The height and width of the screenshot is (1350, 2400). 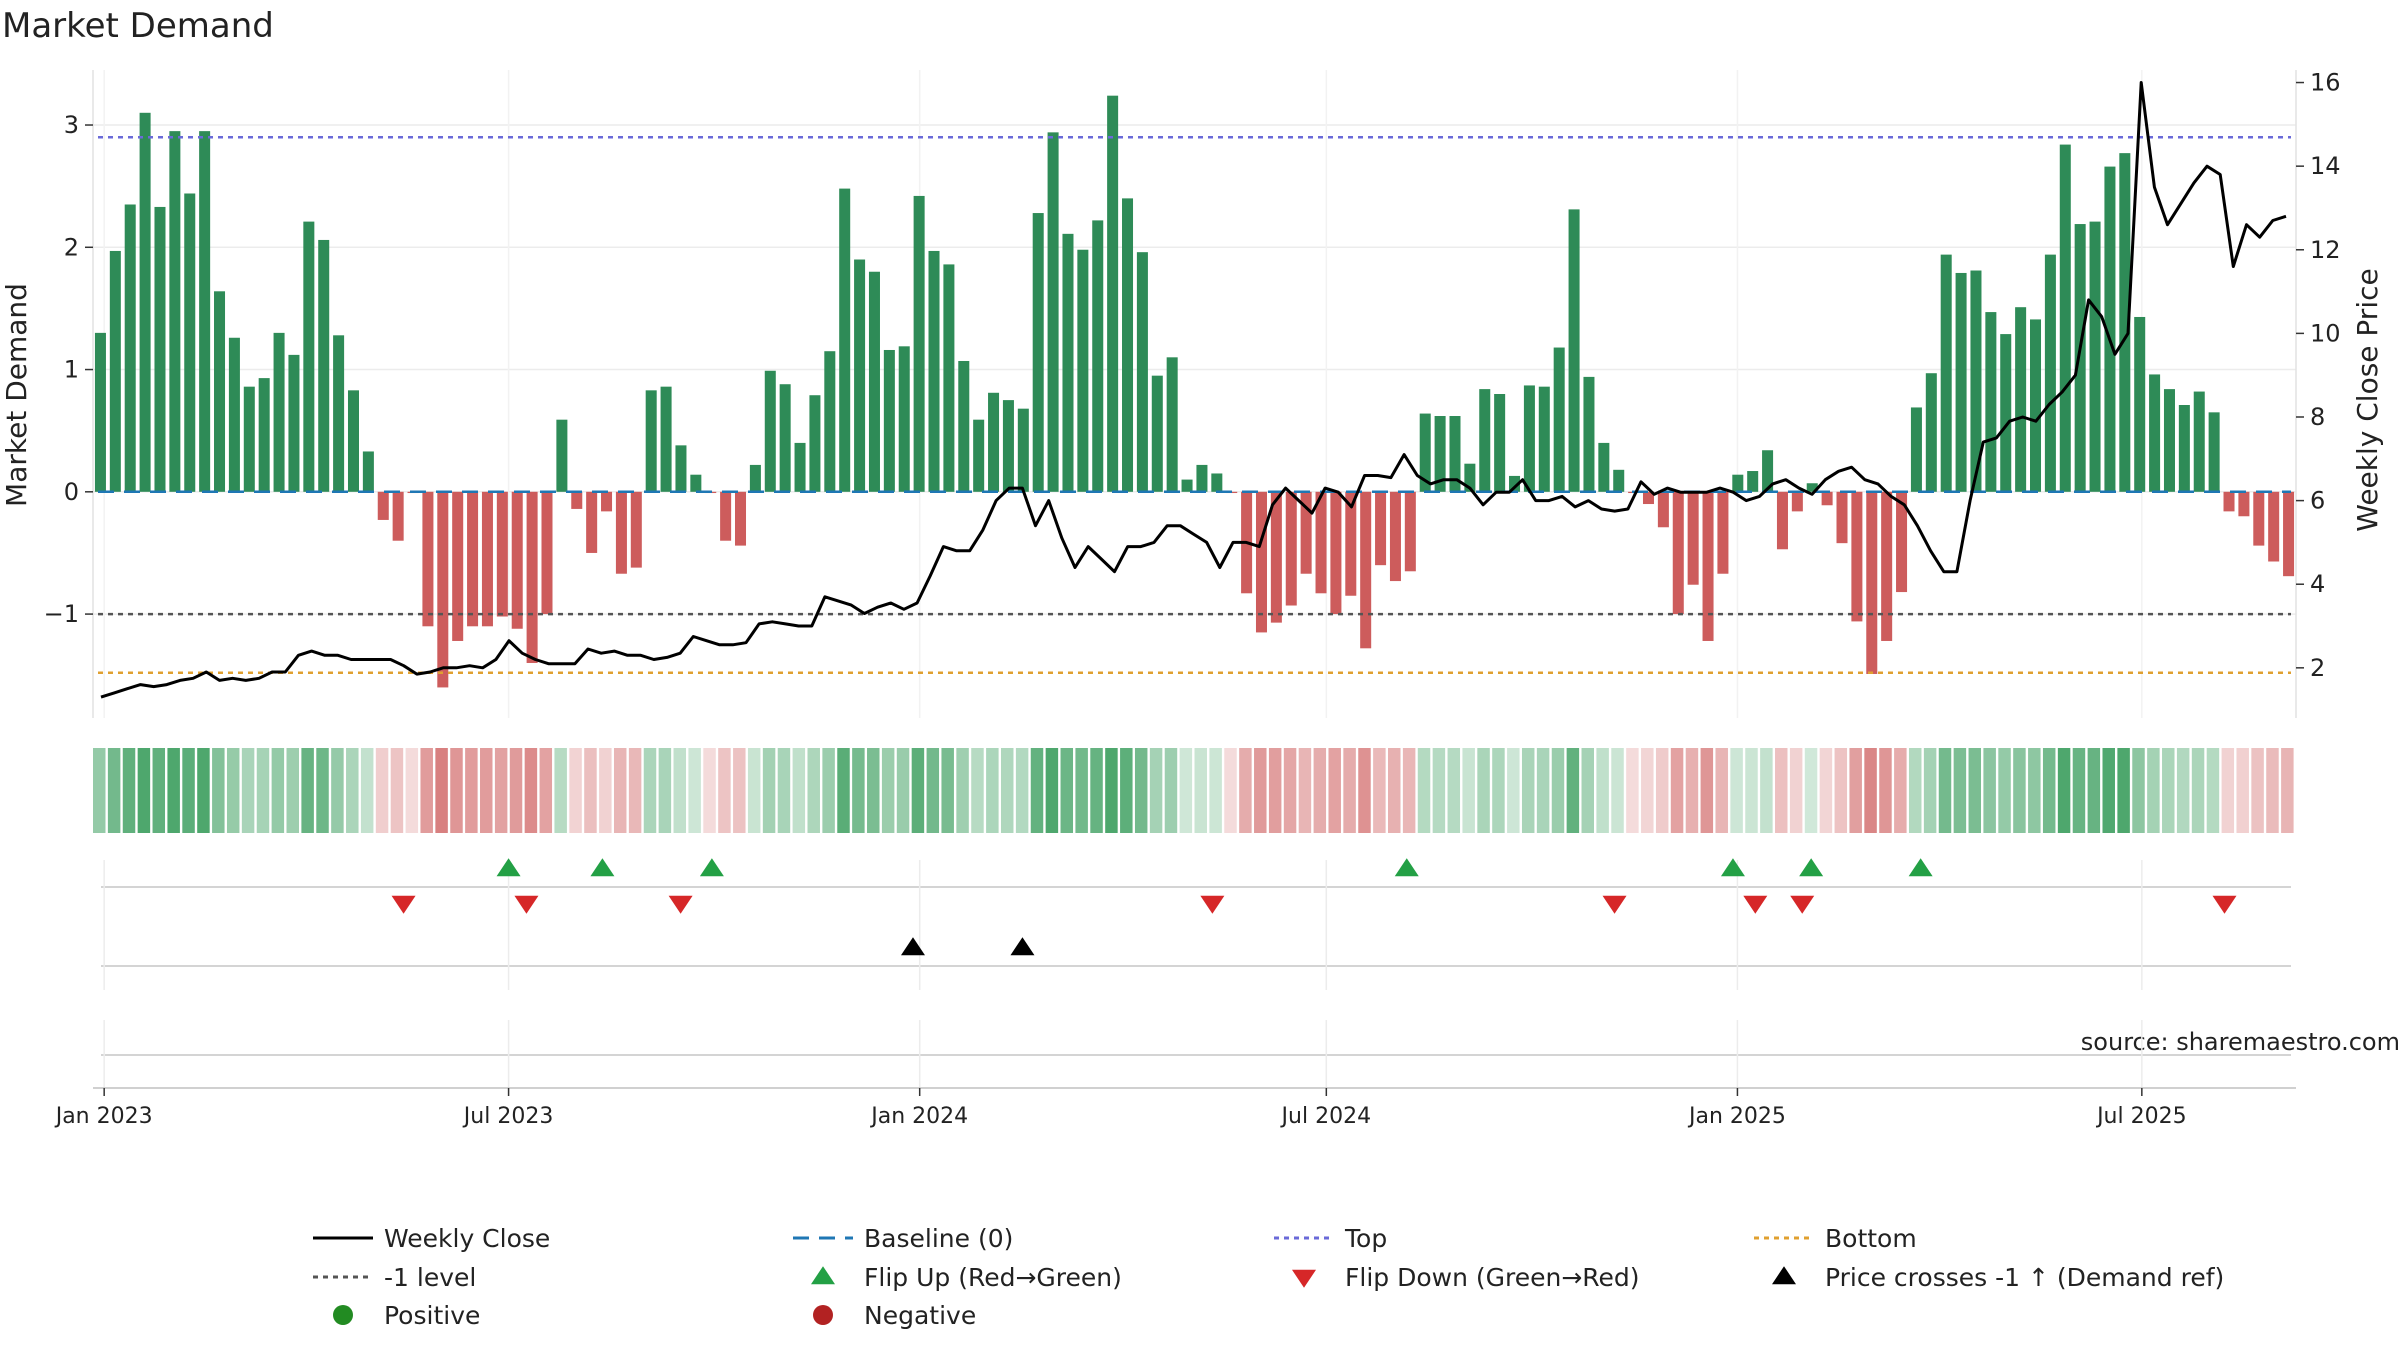 I want to click on legend-flip-down-label: Flip Down (Green→Red), so click(x=1492, y=1277).